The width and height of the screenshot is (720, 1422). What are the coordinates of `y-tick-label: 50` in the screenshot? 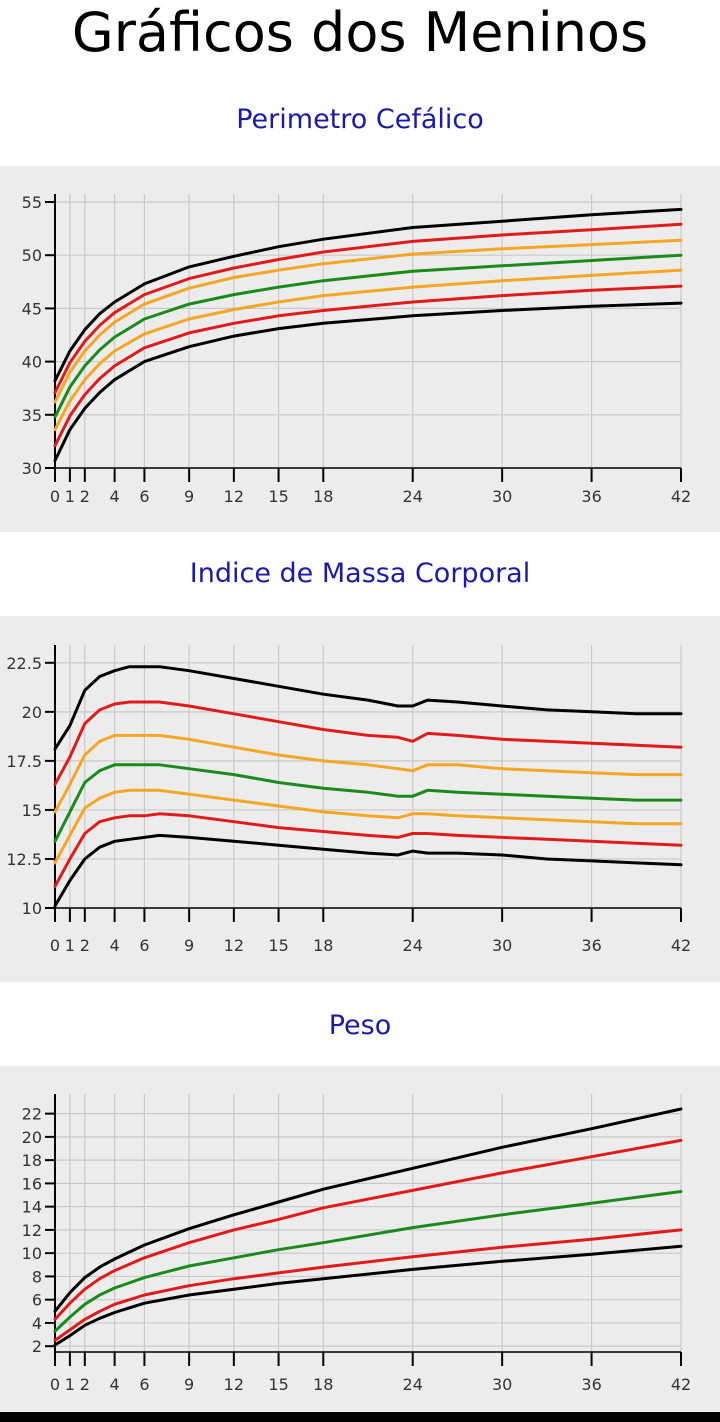 It's located at (32, 255).